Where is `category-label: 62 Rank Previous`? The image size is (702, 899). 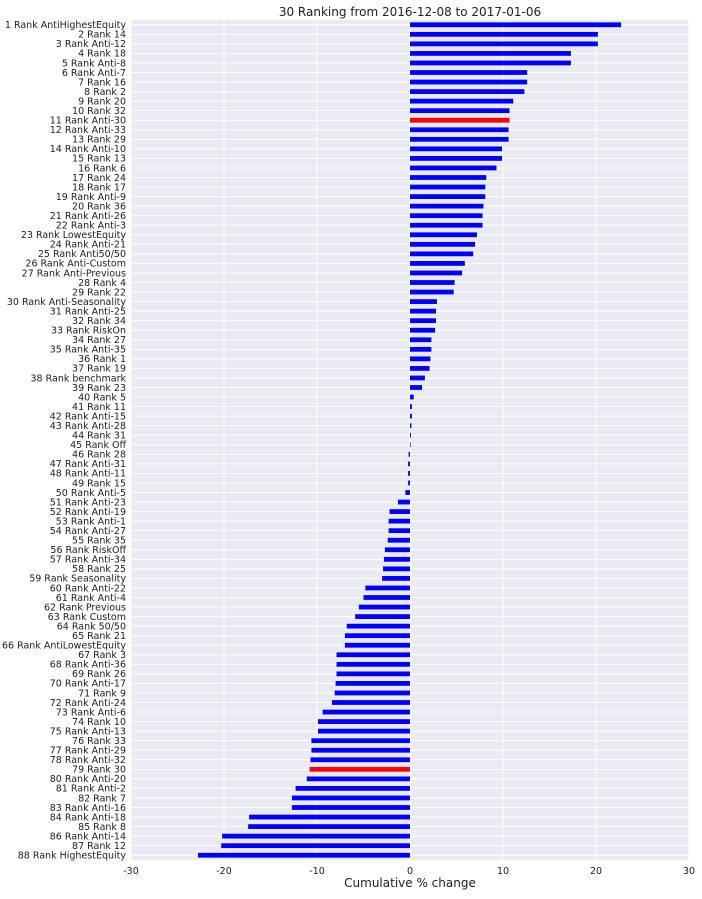
category-label: 62 Rank Previous is located at coordinates (85, 607).